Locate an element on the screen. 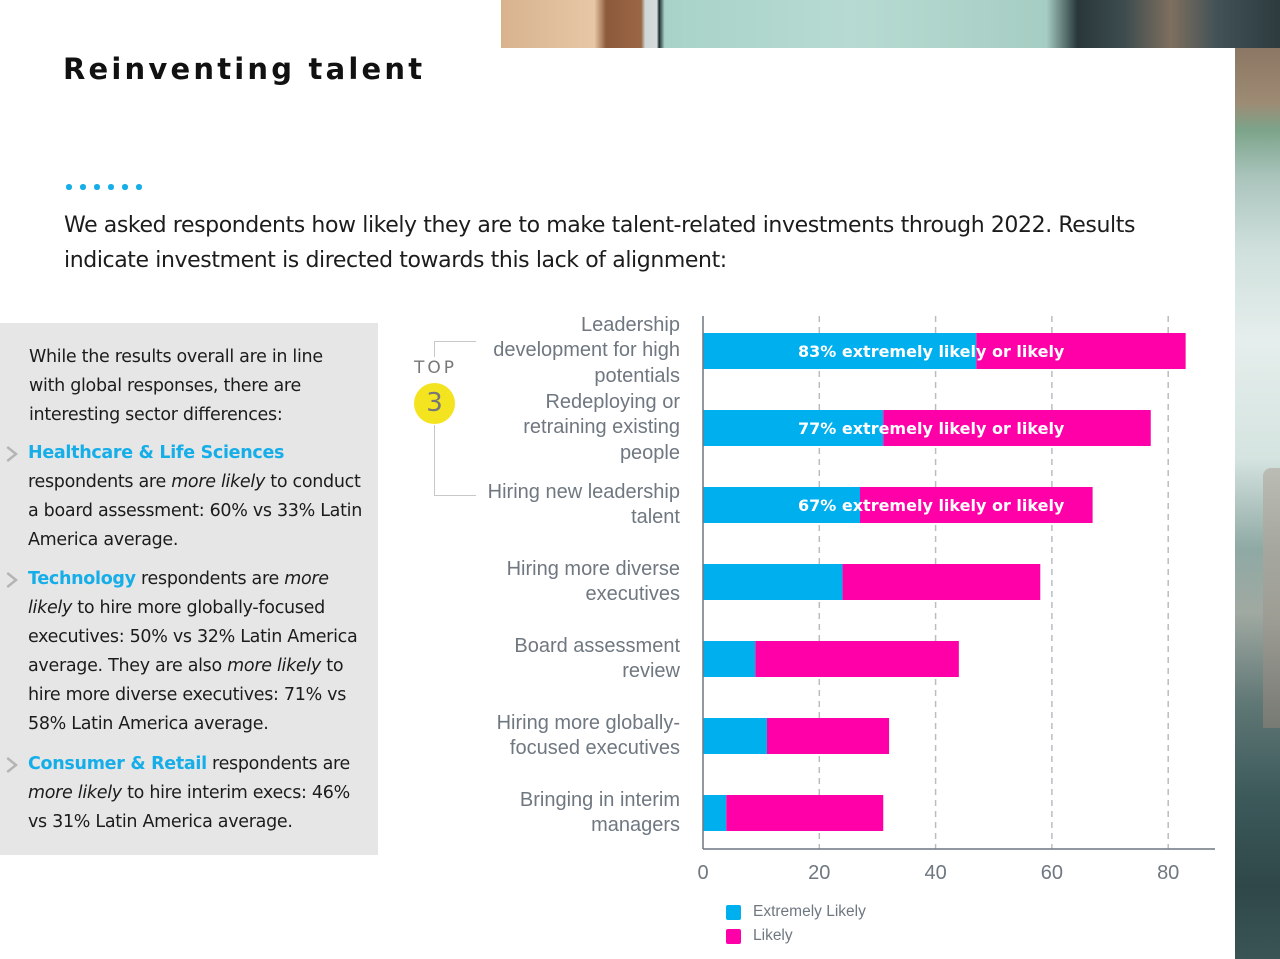 This screenshot has width=1280, height=959. category-label-5: Hiring more globally-focused executives is located at coordinates (588, 735).